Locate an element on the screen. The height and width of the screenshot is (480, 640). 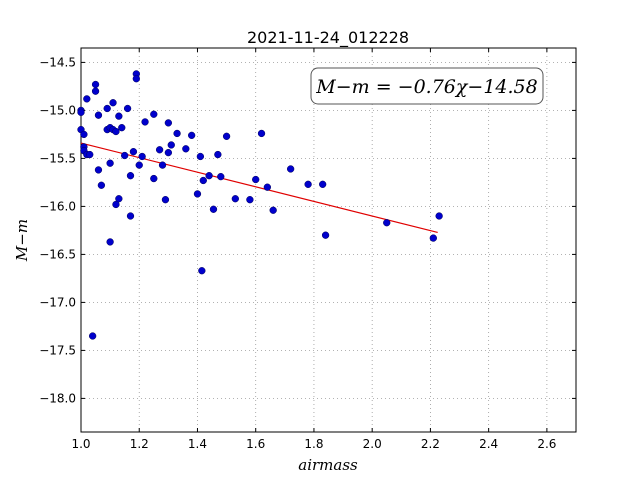
x-tick-label: 2.0 is located at coordinates (372, 444).